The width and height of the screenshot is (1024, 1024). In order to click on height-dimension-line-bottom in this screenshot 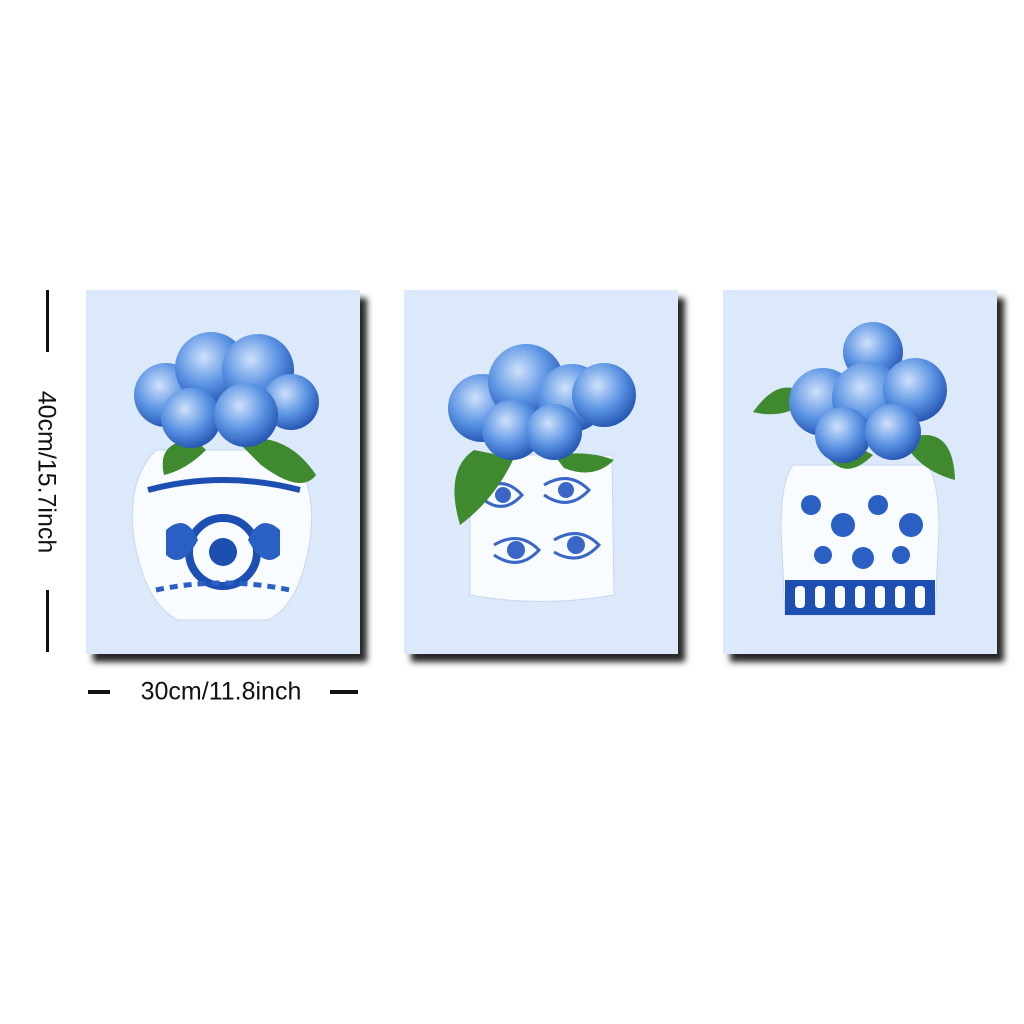, I will do `click(47, 621)`.